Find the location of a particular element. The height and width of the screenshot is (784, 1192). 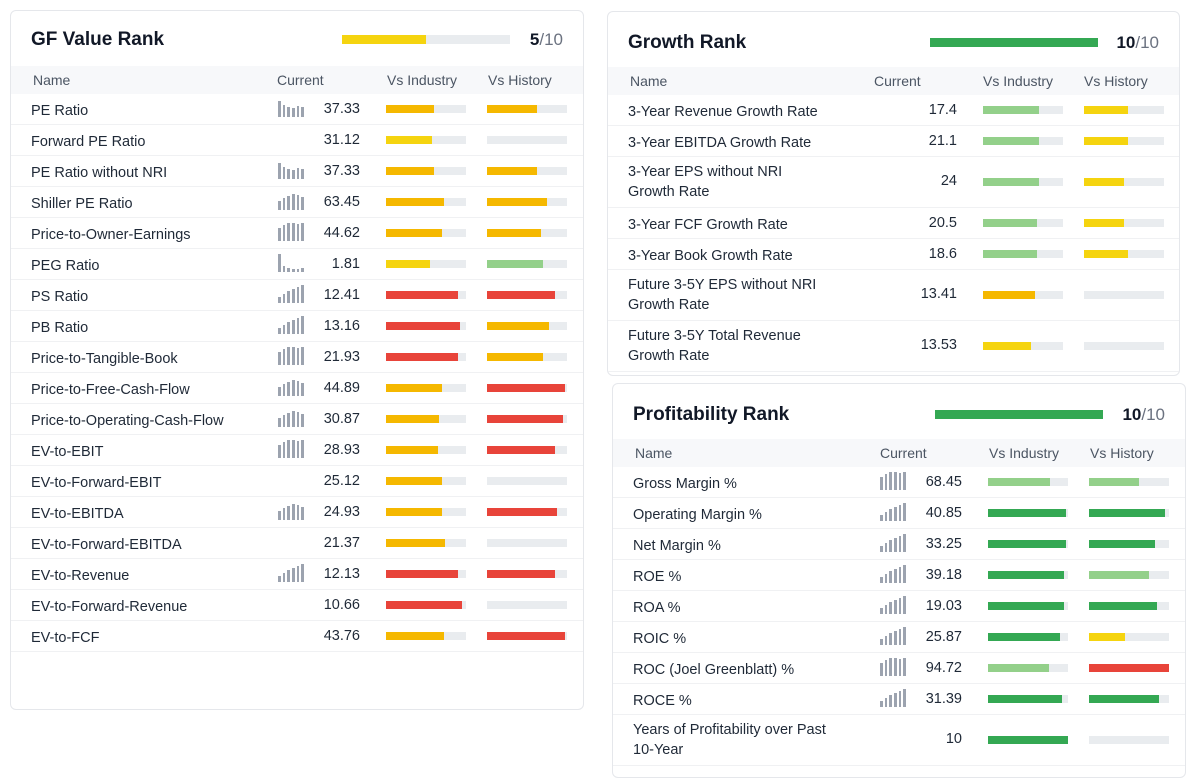

metric-row: Net Margin % 33.25 is located at coordinates (899, 544).